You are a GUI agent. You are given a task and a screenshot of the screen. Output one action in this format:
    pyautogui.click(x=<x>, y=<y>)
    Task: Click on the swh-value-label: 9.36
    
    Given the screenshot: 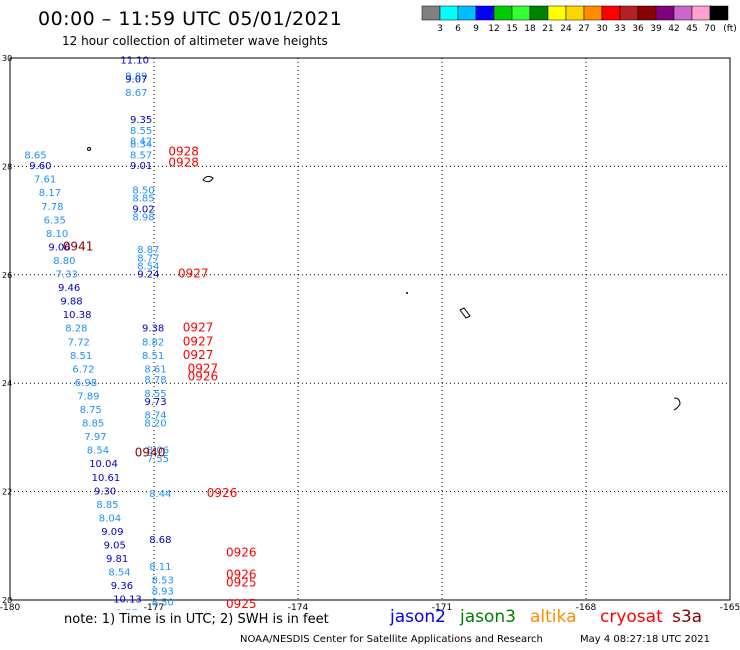 What is the action you would take?
    pyautogui.click(x=122, y=586)
    